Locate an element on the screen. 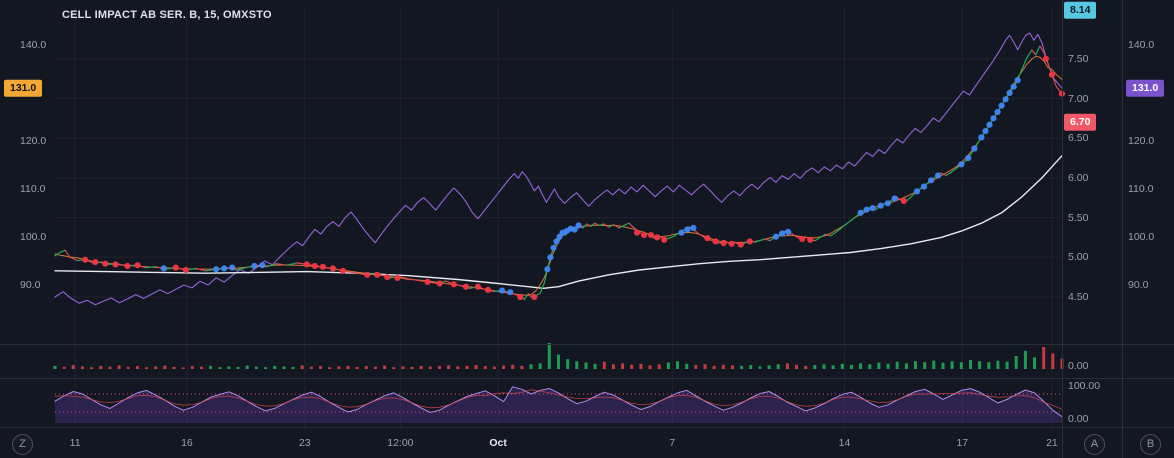 The height and width of the screenshot is (458, 1174). time-axis-label: 16 is located at coordinates (187, 443).